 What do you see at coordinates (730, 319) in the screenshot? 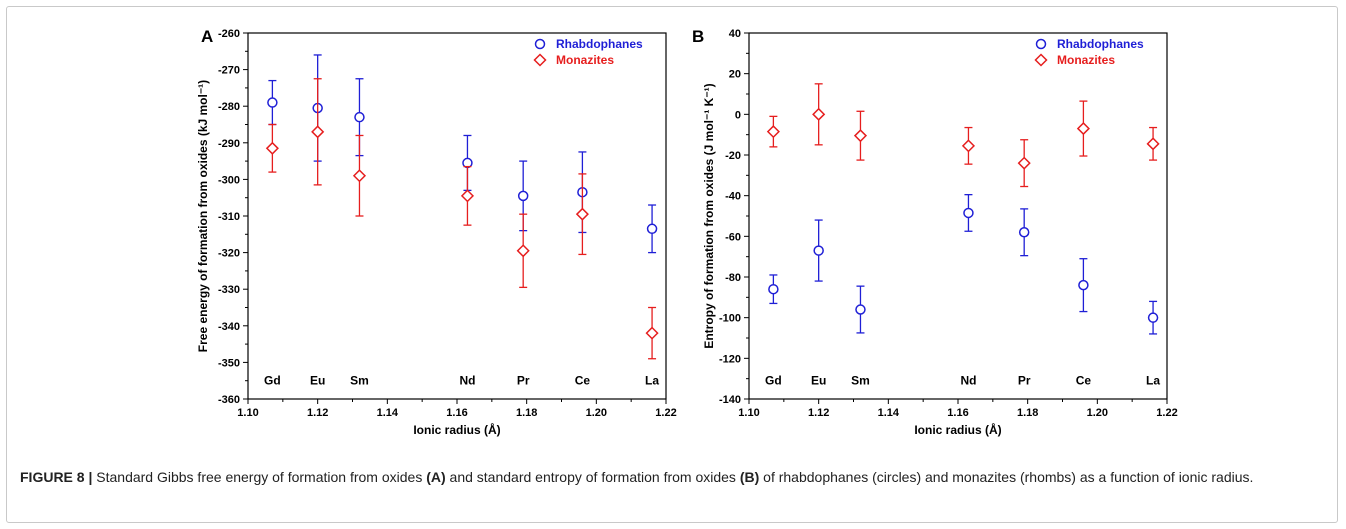
I see `y-tick-label: -100` at bounding box center [730, 319].